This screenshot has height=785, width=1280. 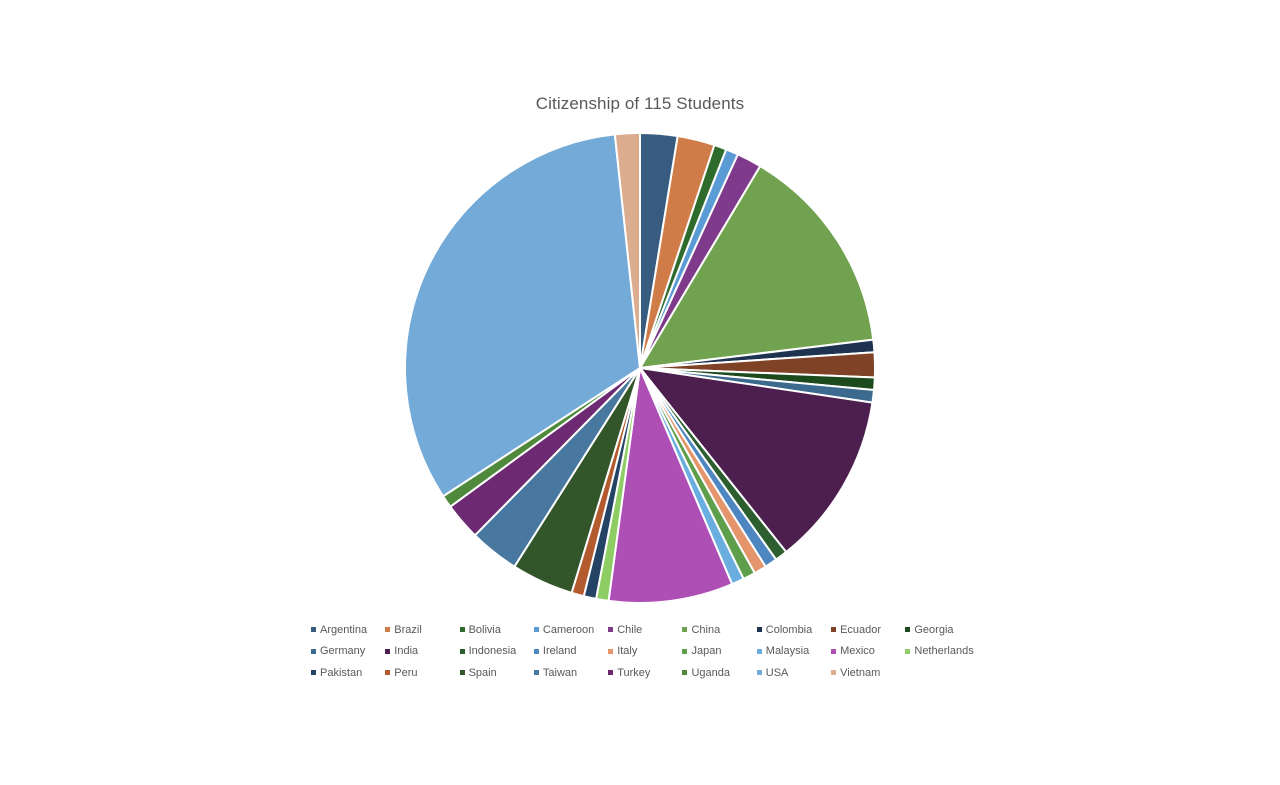 I want to click on legend-item-netherlands: Netherlands, so click(x=942, y=652).